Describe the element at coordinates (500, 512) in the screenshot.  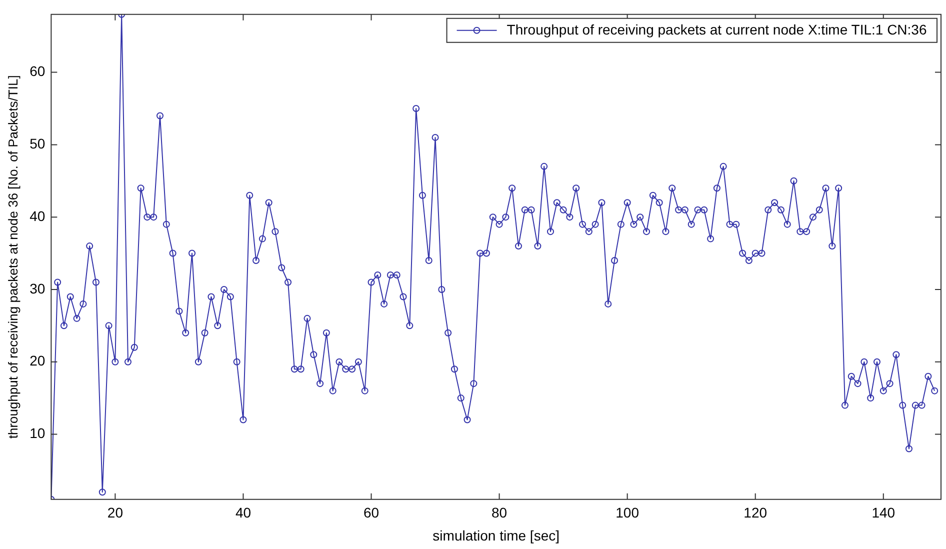
I see `x-tick-label: 80` at that location.